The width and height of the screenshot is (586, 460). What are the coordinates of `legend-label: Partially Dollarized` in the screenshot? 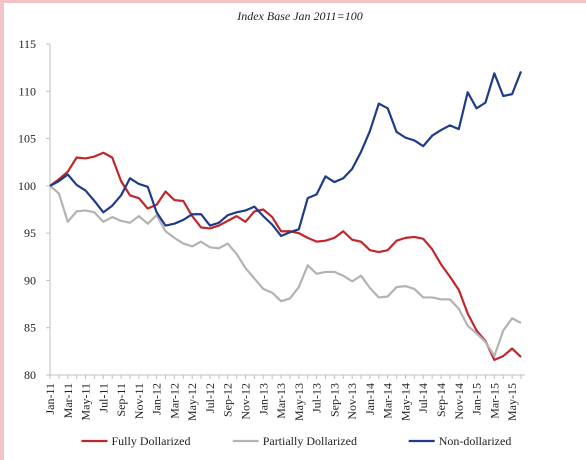 It's located at (310, 441).